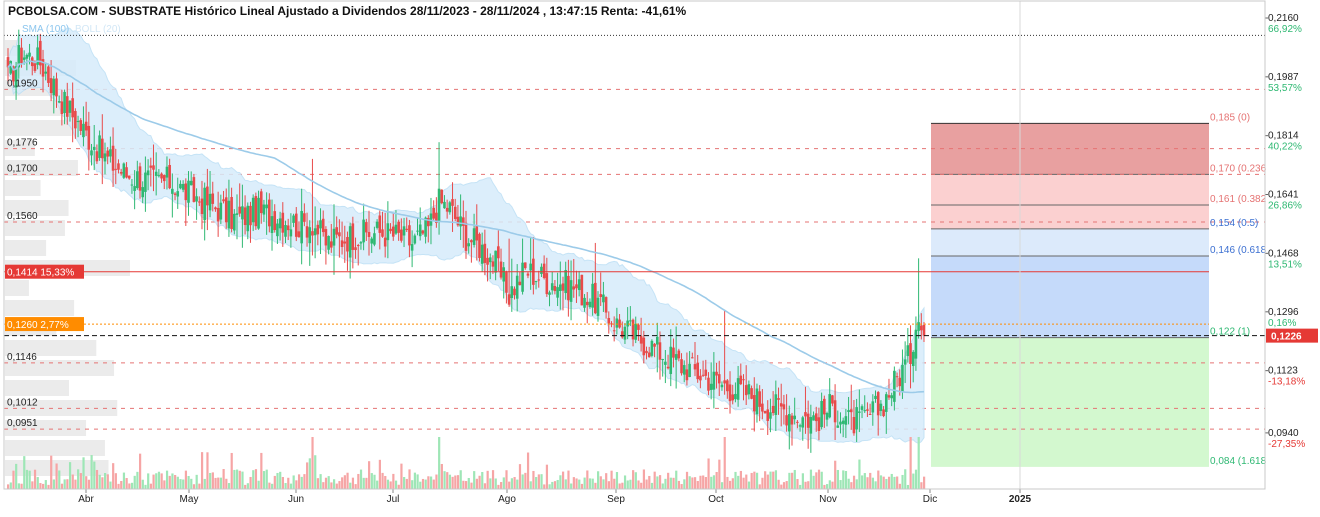  Describe the element at coordinates (296, 499) in the screenshot. I see `x-tick-label: Jun` at that location.